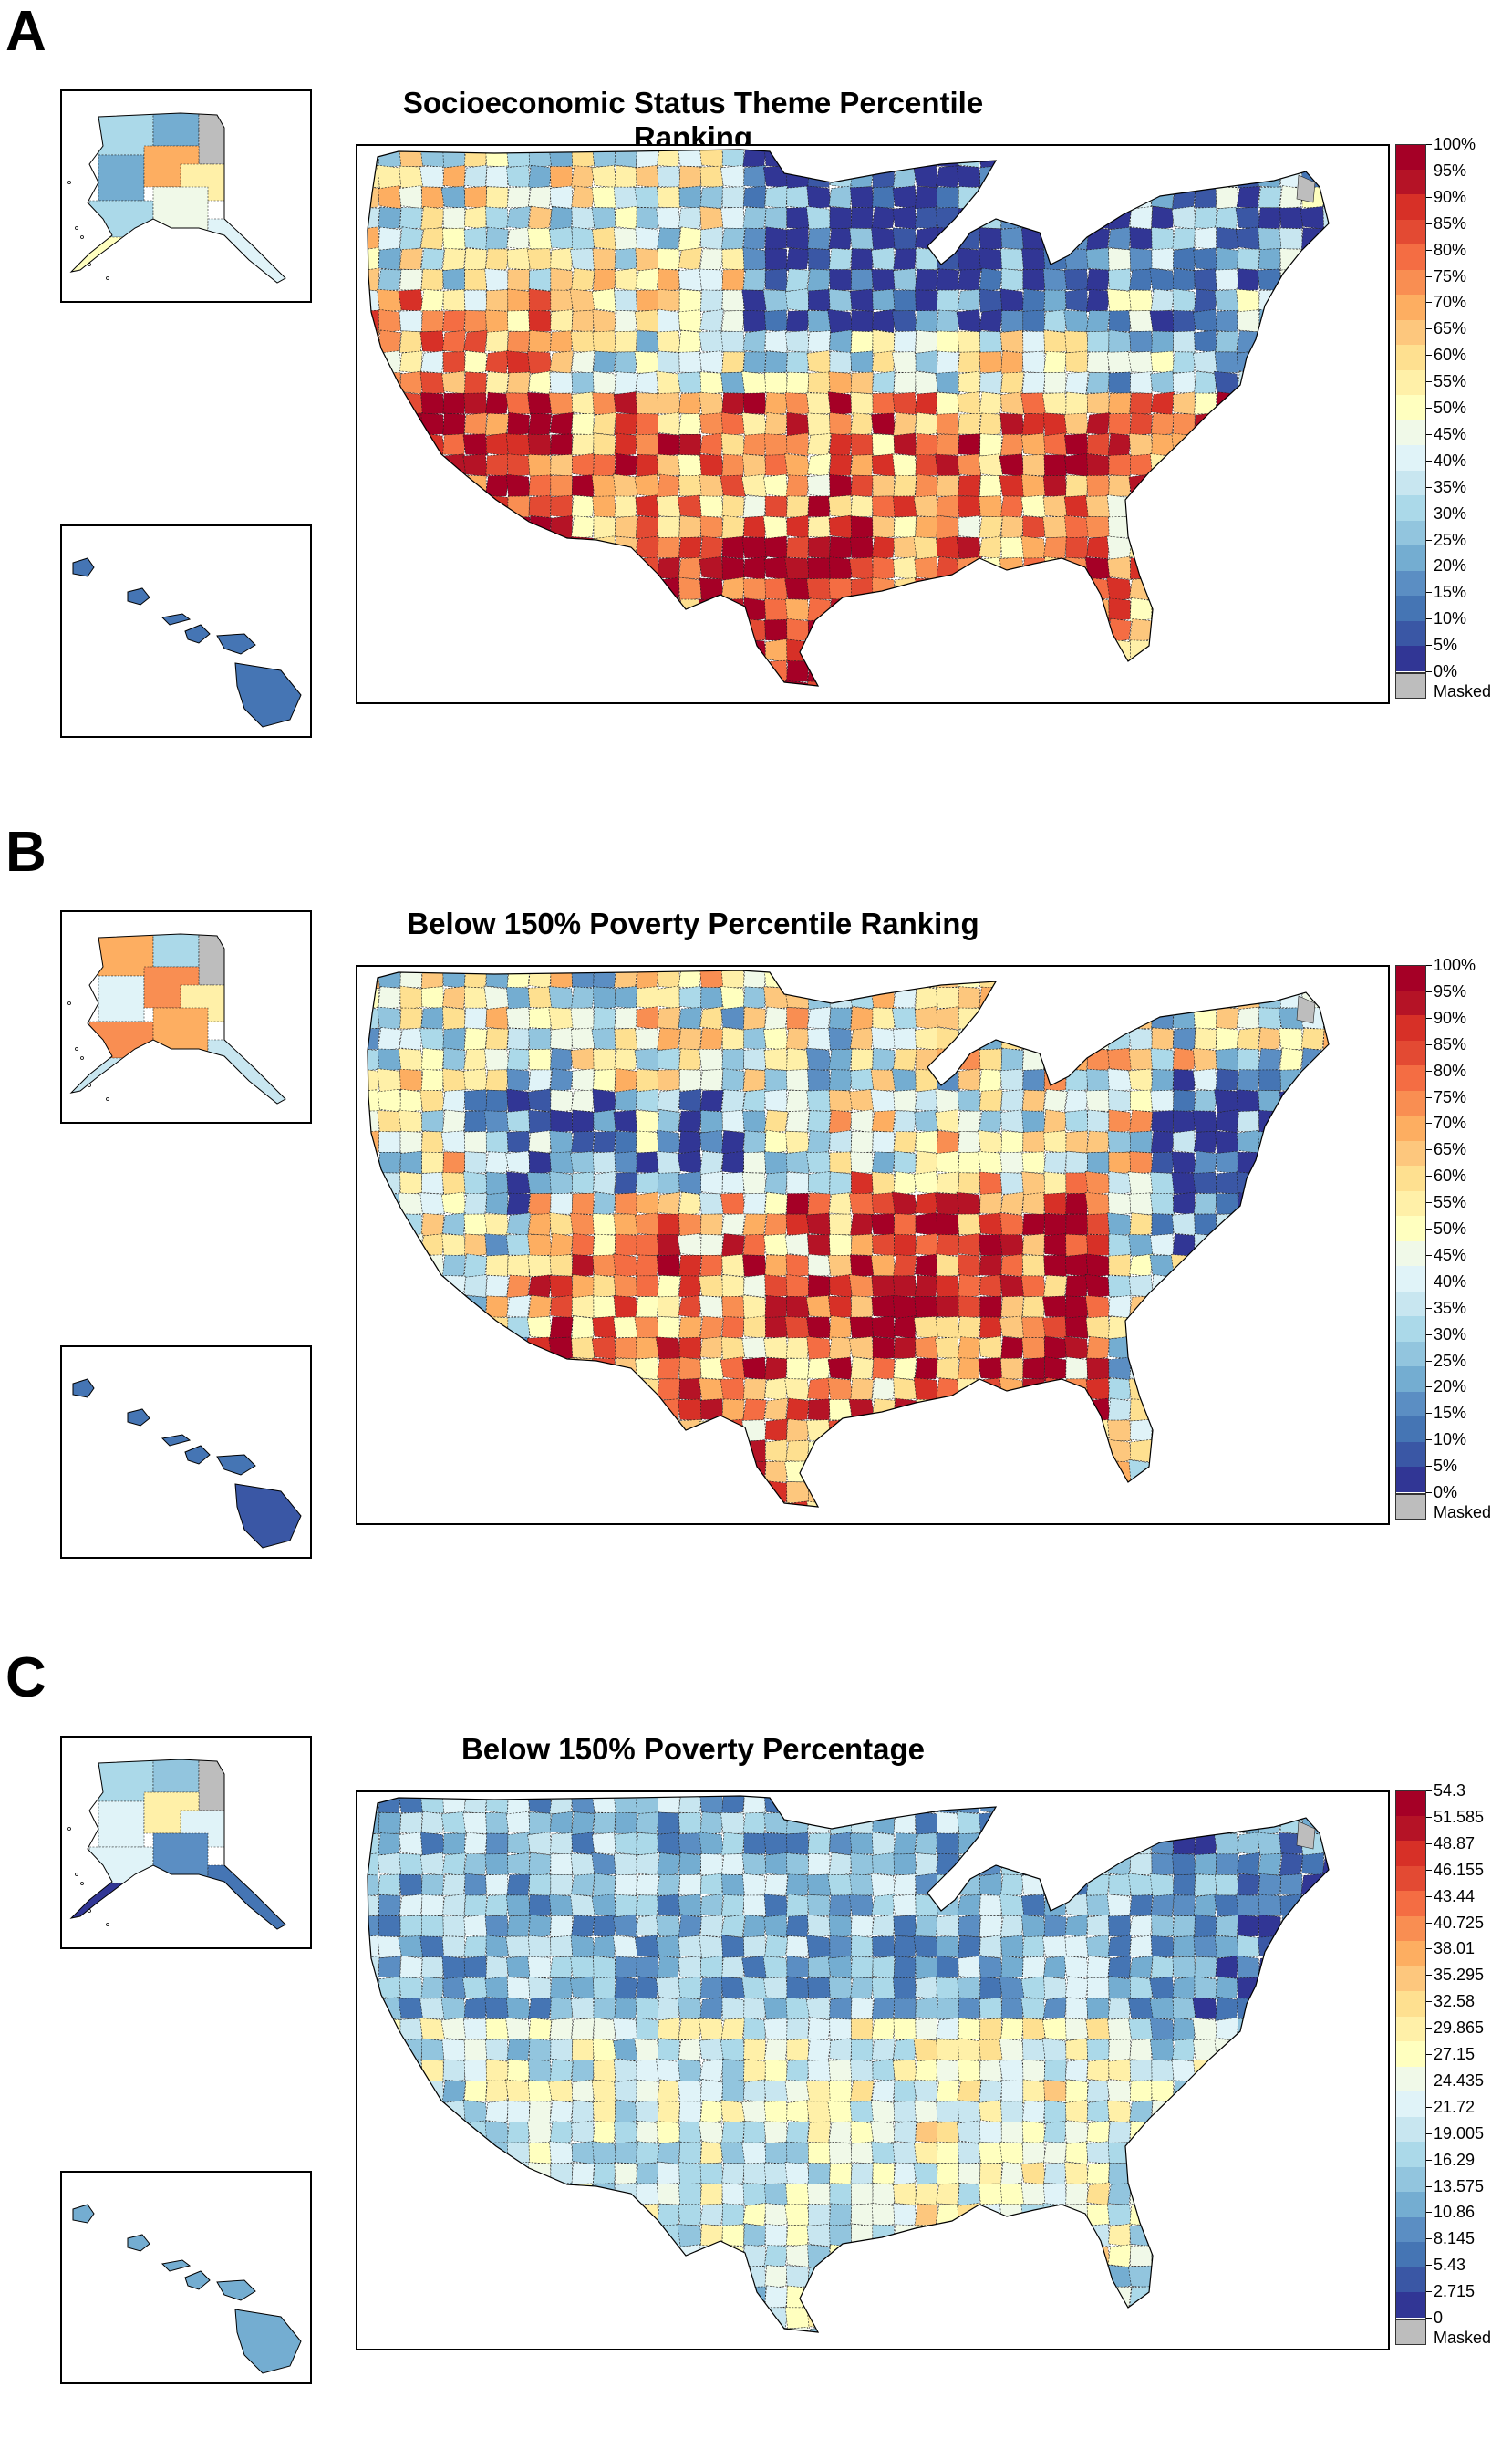 Image resolution: width=1512 pixels, height=2449 pixels. What do you see at coordinates (1455, 1975) in the screenshot?
I see `colorbar-tick-label: 35.295` at bounding box center [1455, 1975].